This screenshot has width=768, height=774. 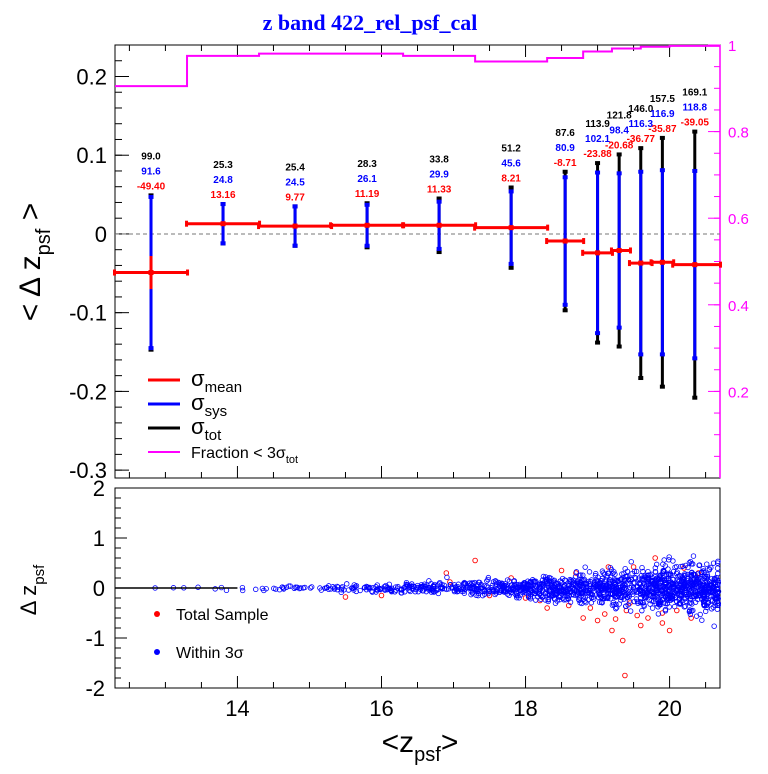 What do you see at coordinates (694, 93) in the screenshot?
I see `data-label-tot: 169.1` at bounding box center [694, 93].